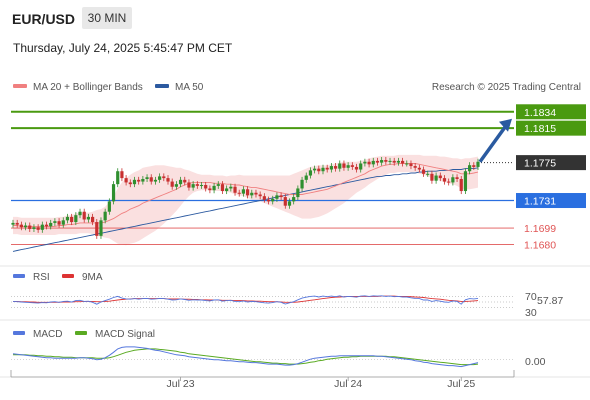 This screenshot has height=400, width=590. I want to click on credit-text: Research © 2025 Trading Central, so click(506, 87).